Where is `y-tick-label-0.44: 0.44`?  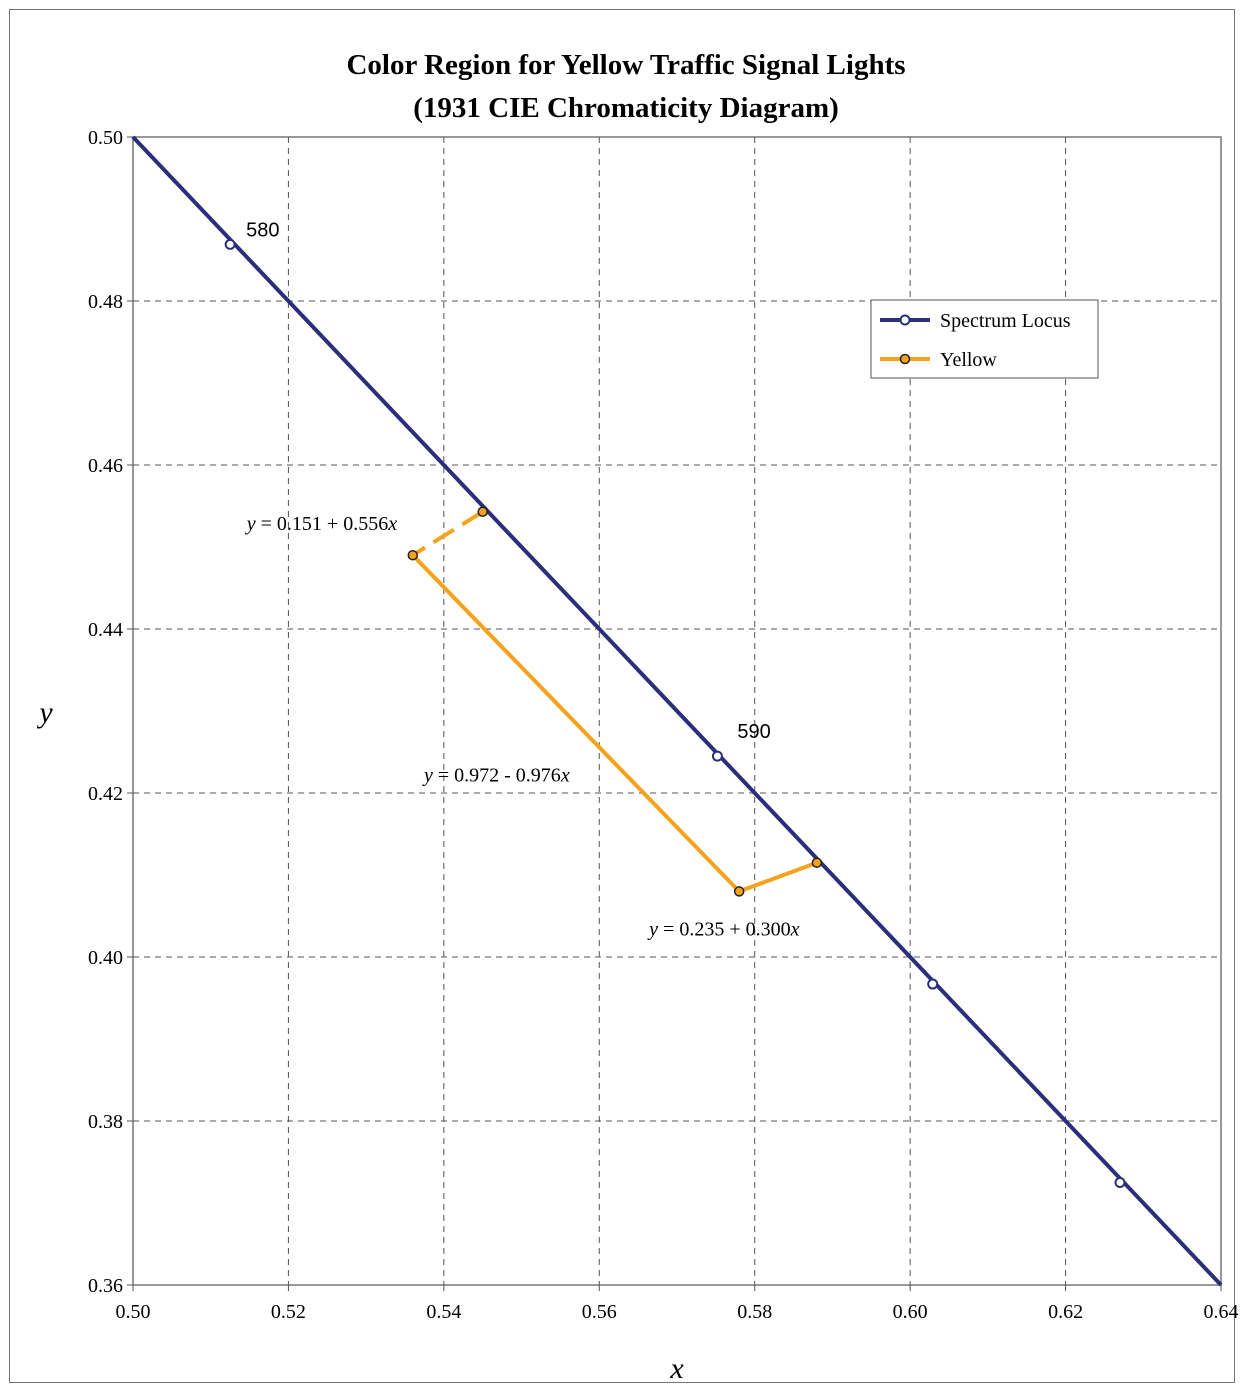 y-tick-label-0.44: 0.44 is located at coordinates (105, 630).